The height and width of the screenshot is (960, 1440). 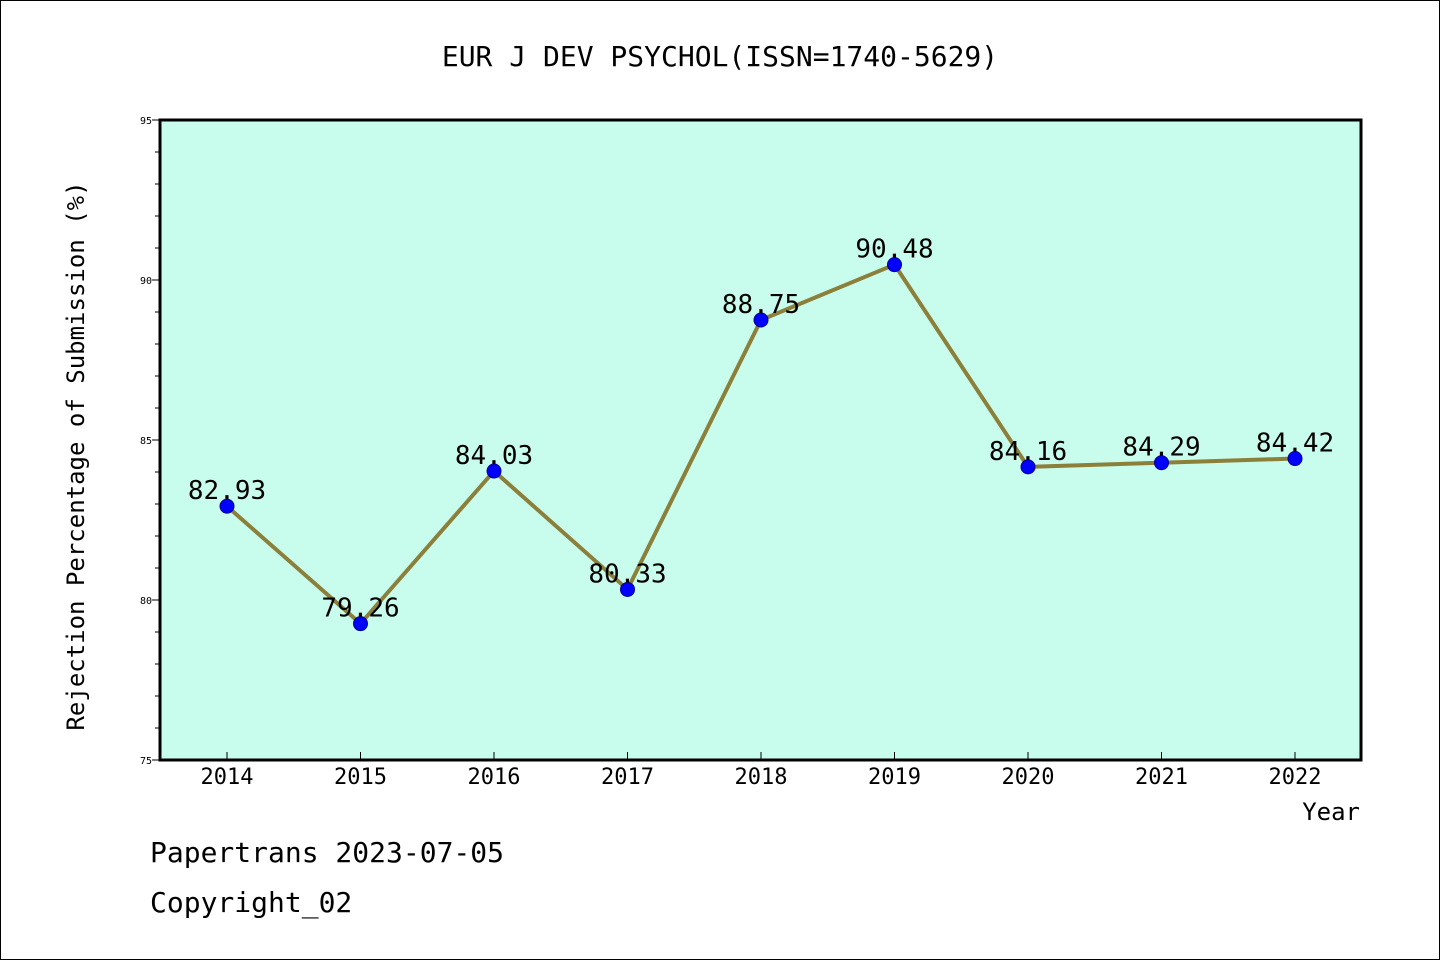 I want to click on data-label: 84.03, so click(x=494, y=456).